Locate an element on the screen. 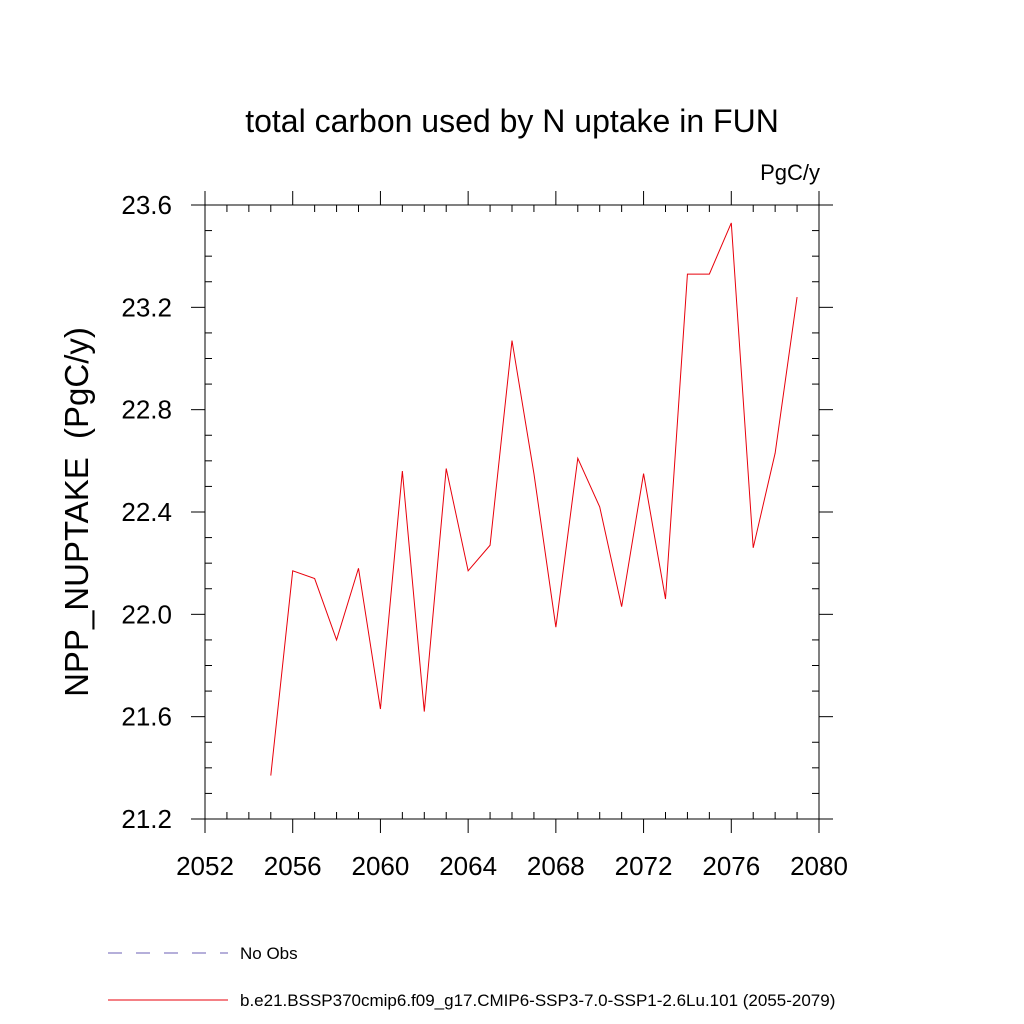 The height and width of the screenshot is (1024, 1024). y-tick-label: 21.6 is located at coordinates (146, 717).